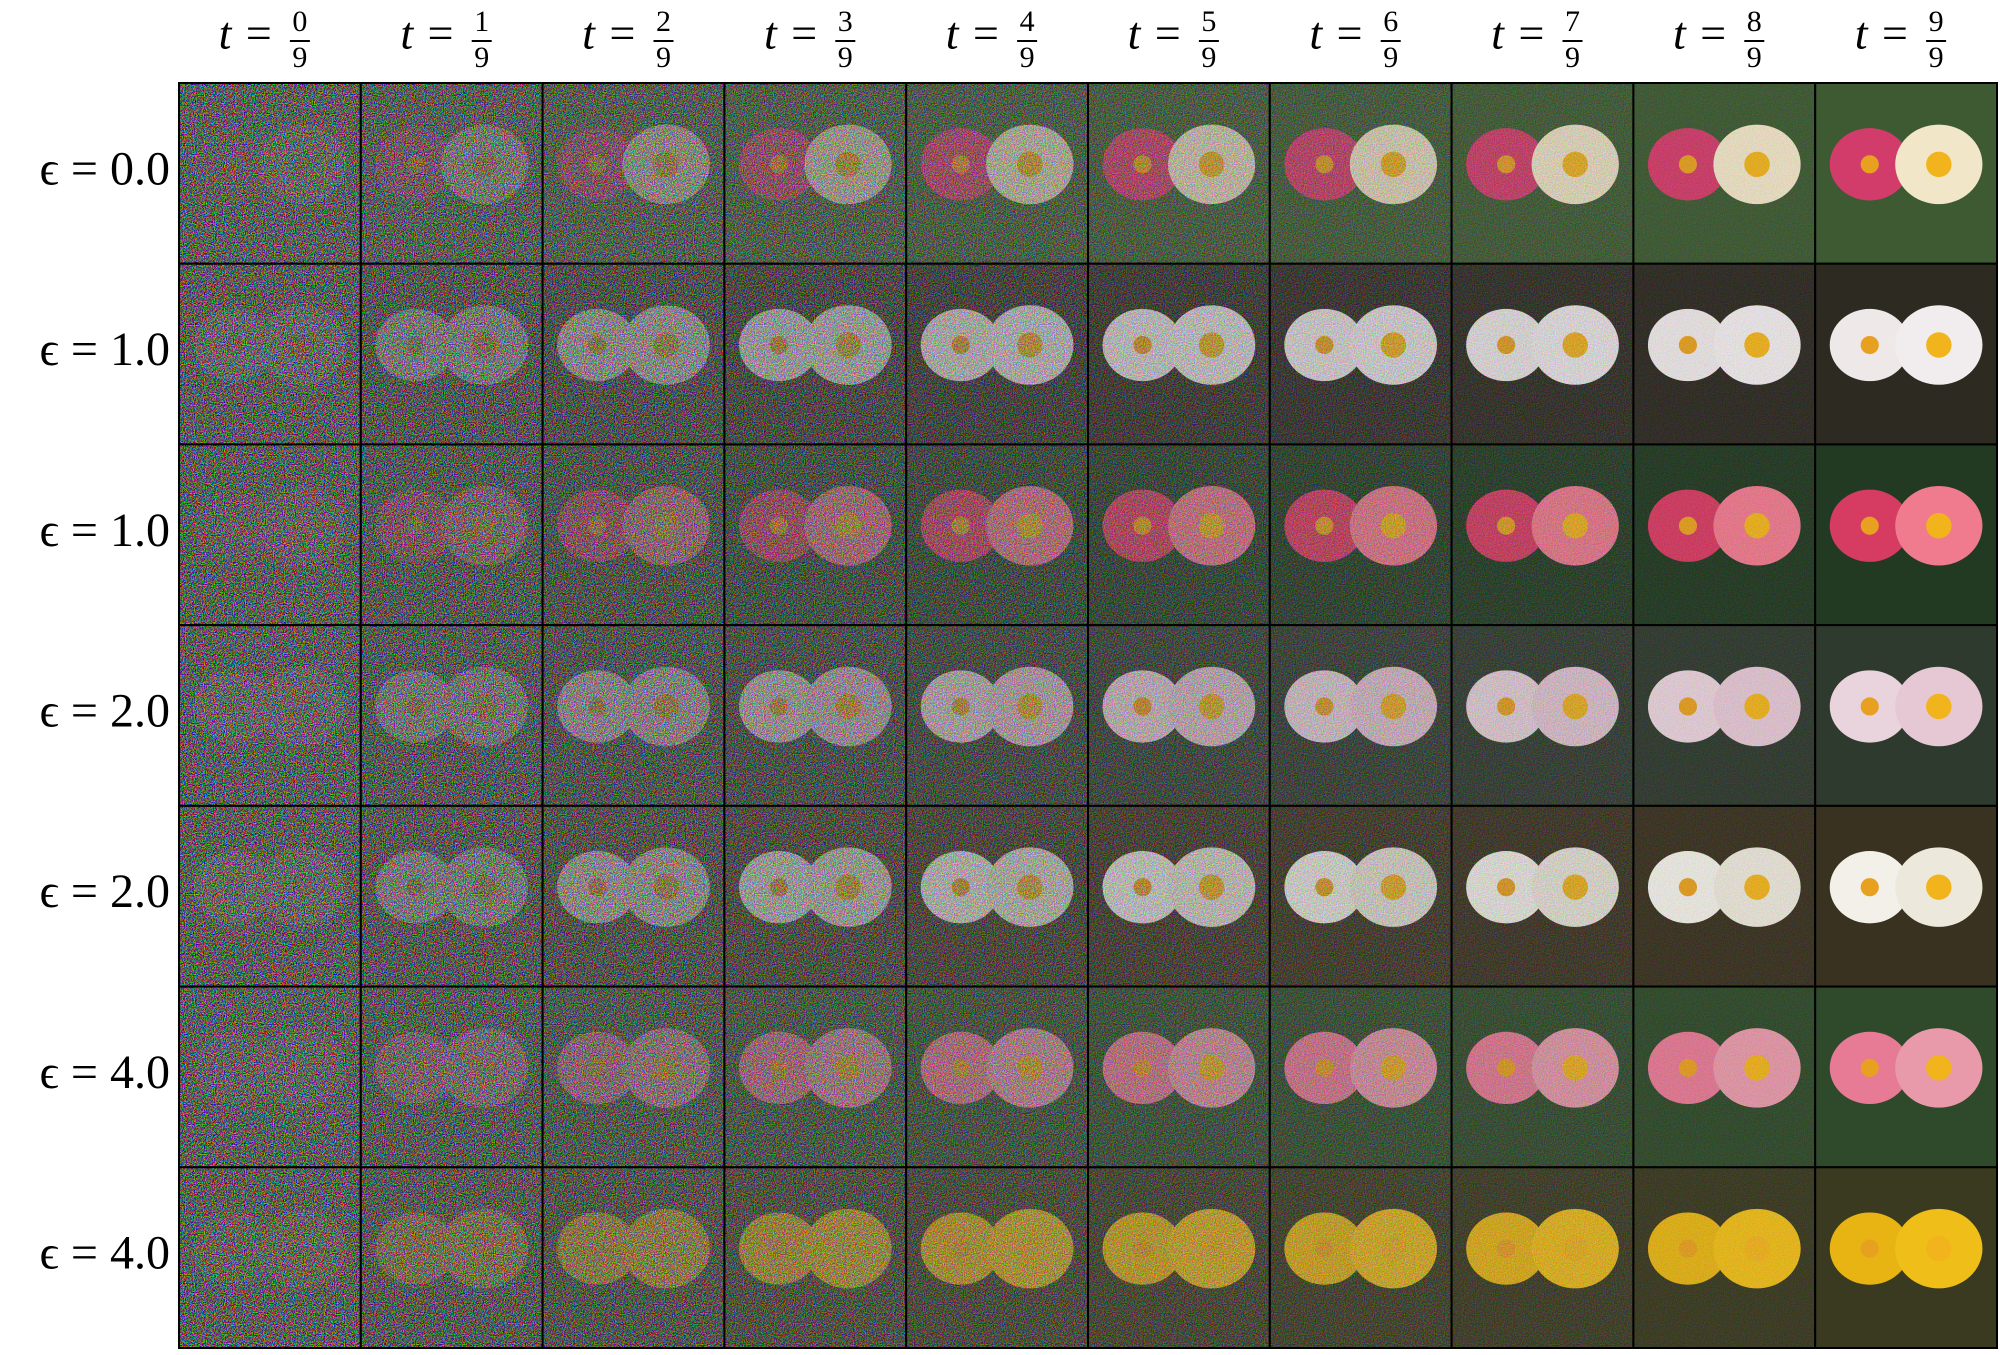  I want to click on column-header: t = 19, so click(446, 39).